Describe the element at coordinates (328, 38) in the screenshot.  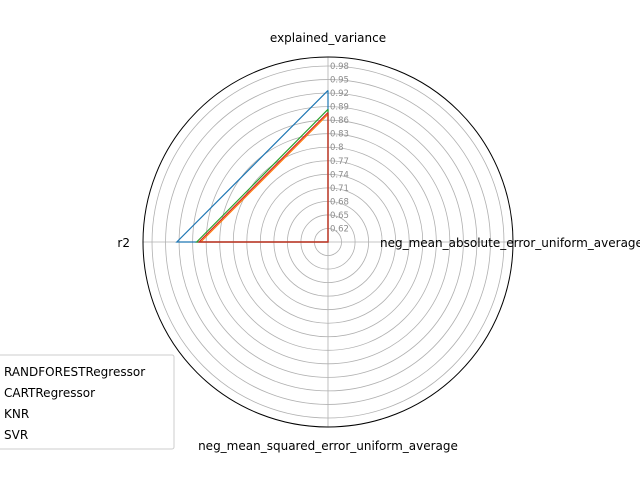
I see `axis-label-explained-variance: explained_variance` at that location.